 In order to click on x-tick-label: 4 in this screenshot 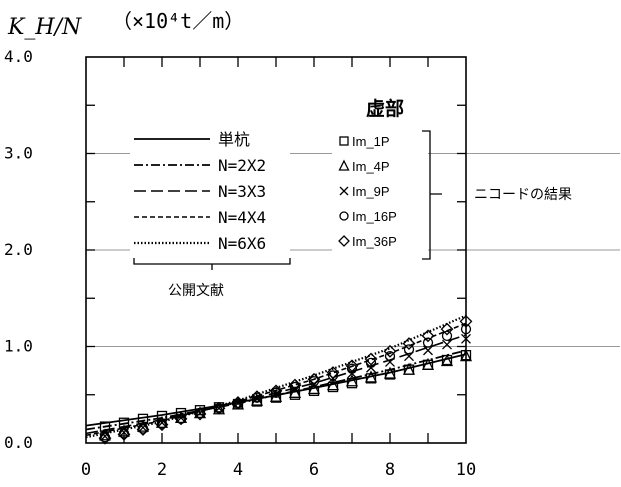, I will do `click(238, 470)`.